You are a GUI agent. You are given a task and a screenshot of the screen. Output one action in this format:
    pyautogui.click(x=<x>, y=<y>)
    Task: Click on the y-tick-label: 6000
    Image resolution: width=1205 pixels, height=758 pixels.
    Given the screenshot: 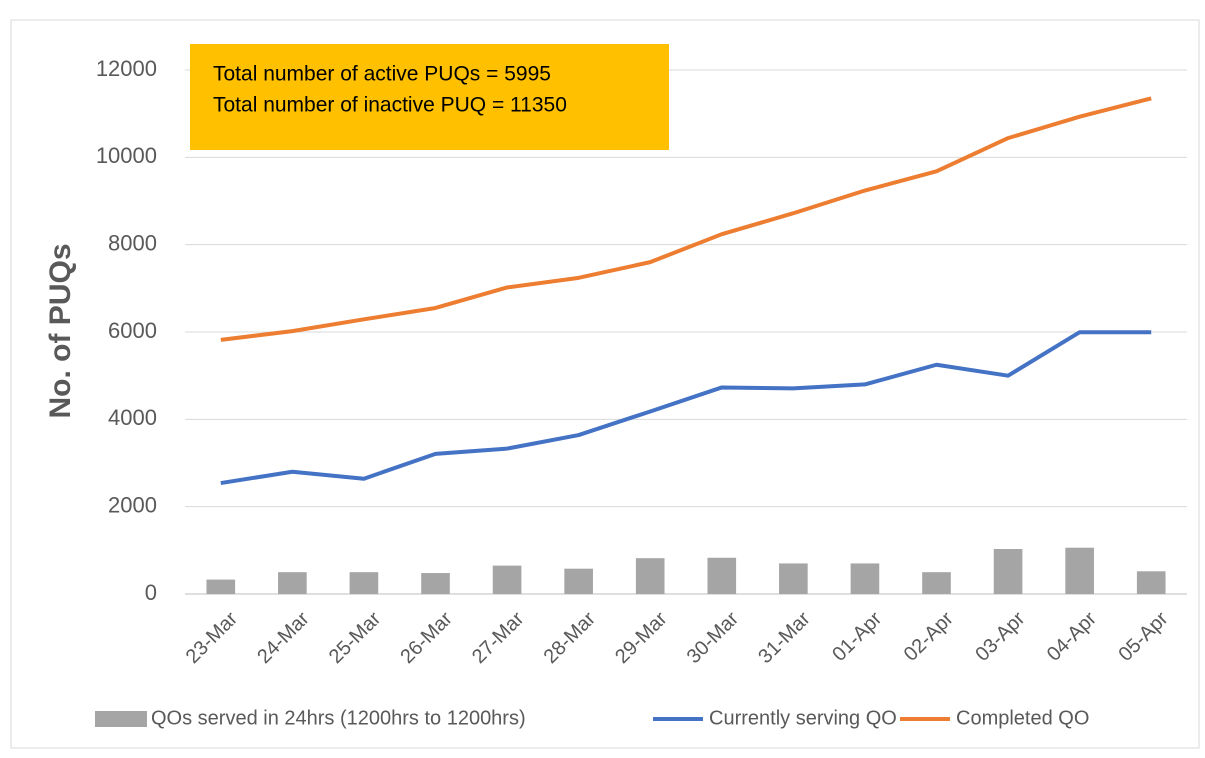 What is the action you would take?
    pyautogui.click(x=132, y=330)
    